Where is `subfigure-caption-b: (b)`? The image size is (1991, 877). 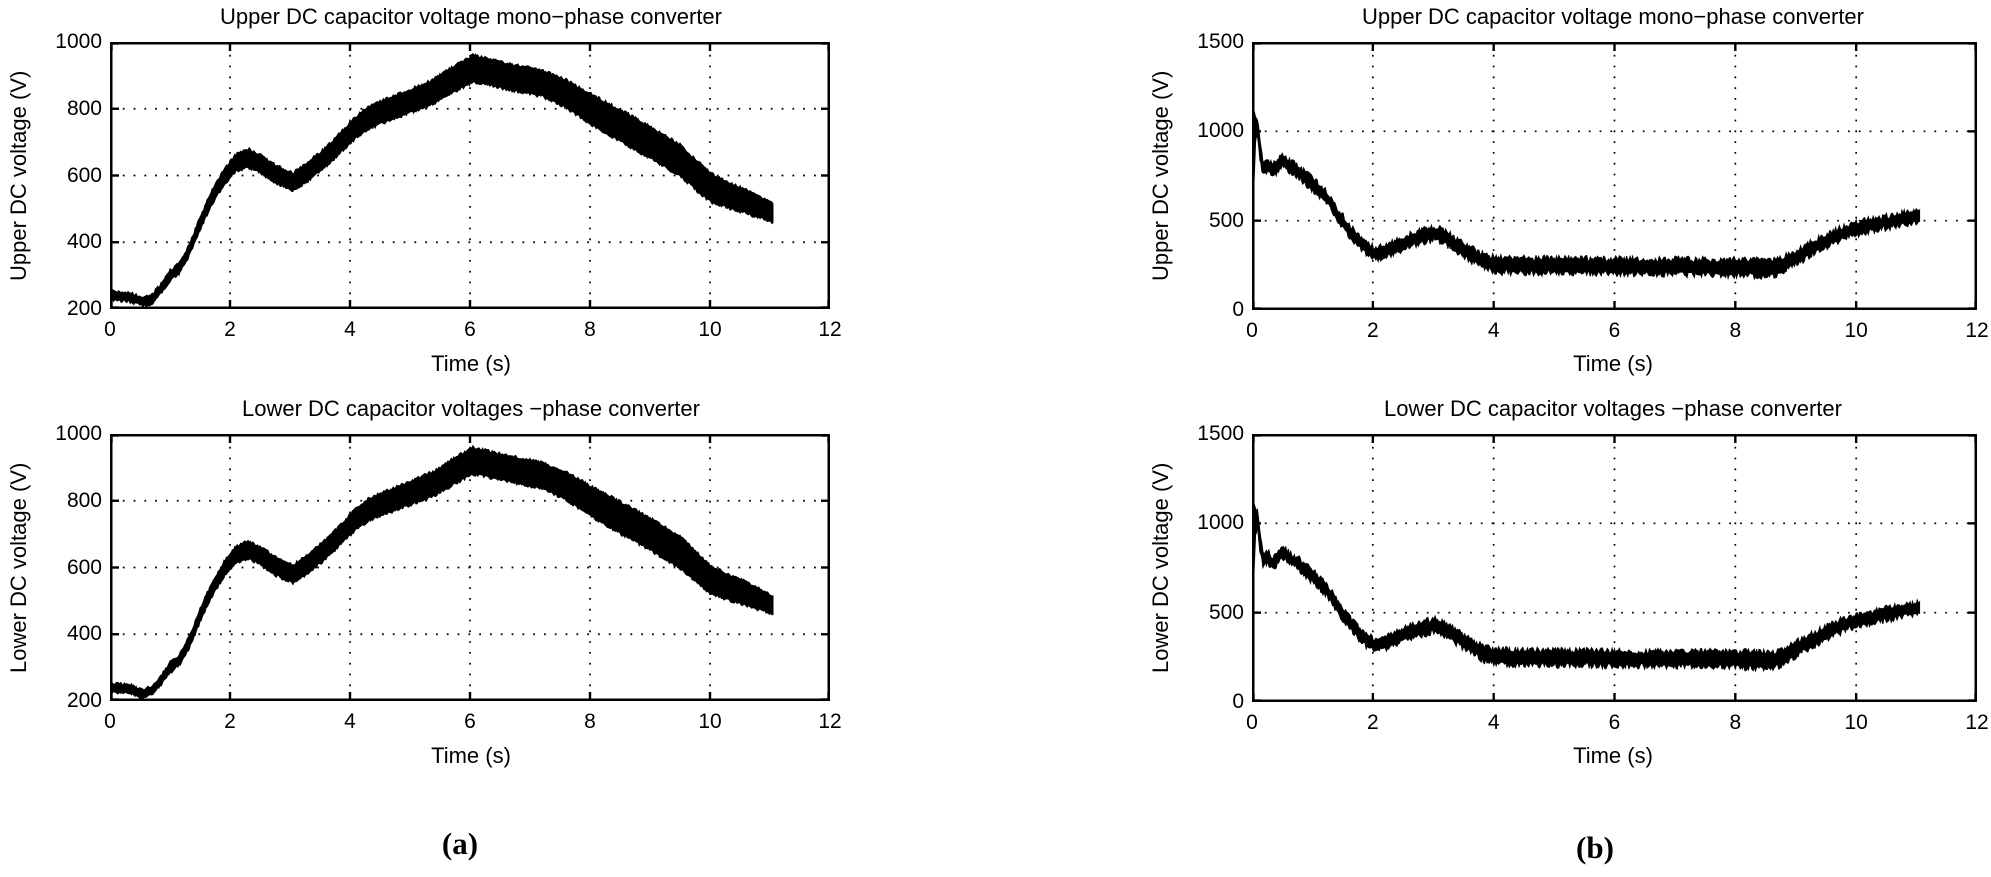
subfigure-caption-b: (b) is located at coordinates (1595, 847).